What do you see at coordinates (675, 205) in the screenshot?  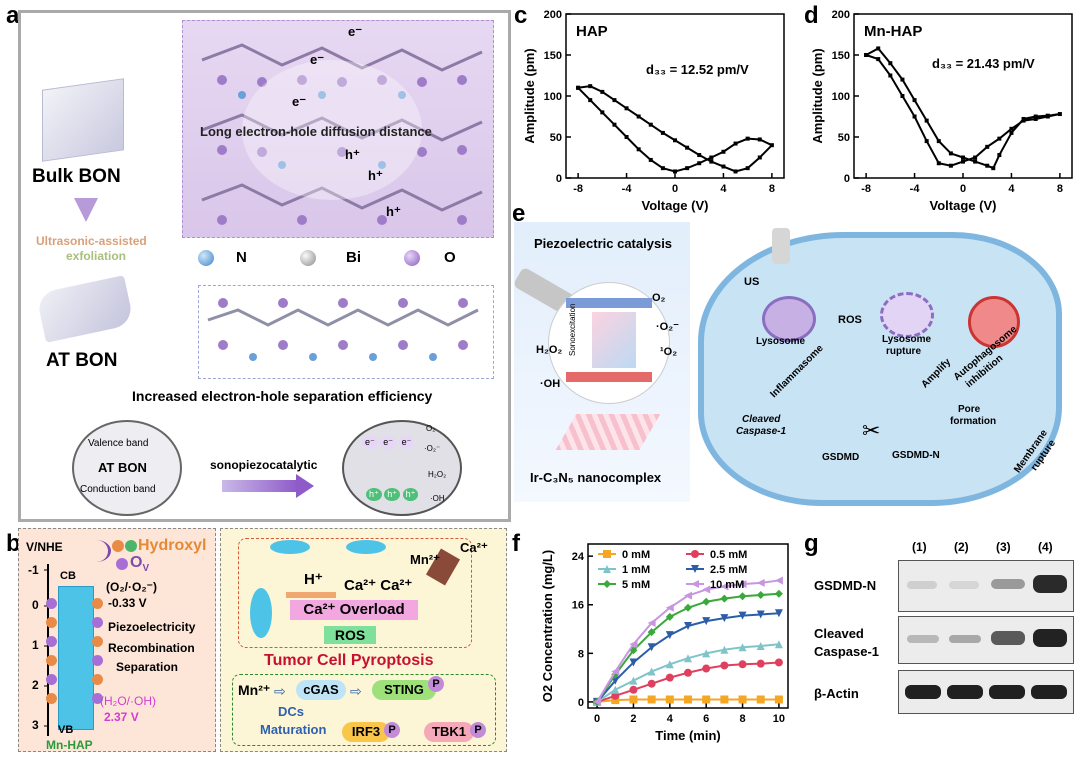 I see `x-axis-label: Voltage (V)` at bounding box center [675, 205].